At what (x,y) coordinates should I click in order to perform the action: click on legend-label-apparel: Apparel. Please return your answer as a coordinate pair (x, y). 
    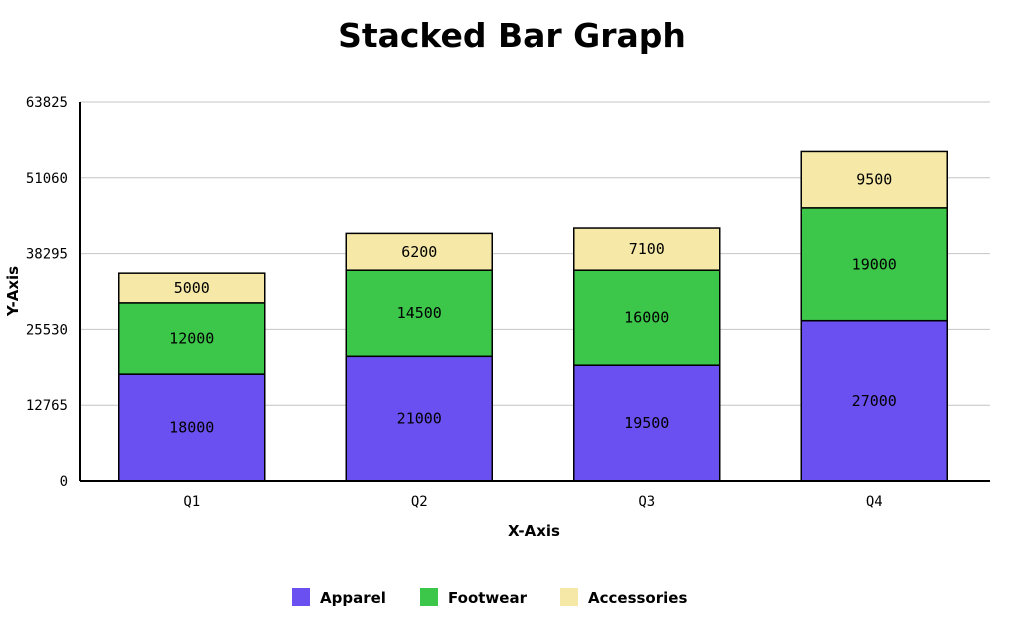
    Looking at the image, I should click on (353, 598).